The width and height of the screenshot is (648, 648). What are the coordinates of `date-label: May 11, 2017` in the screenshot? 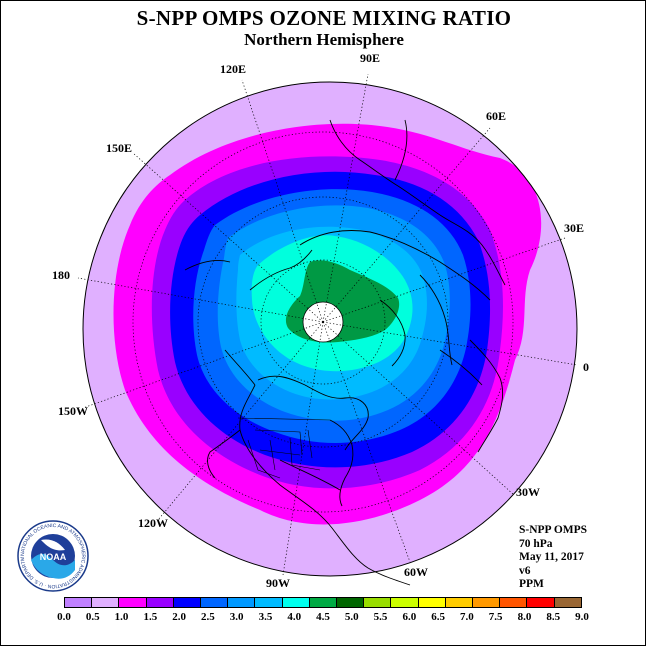 It's located at (551, 557).